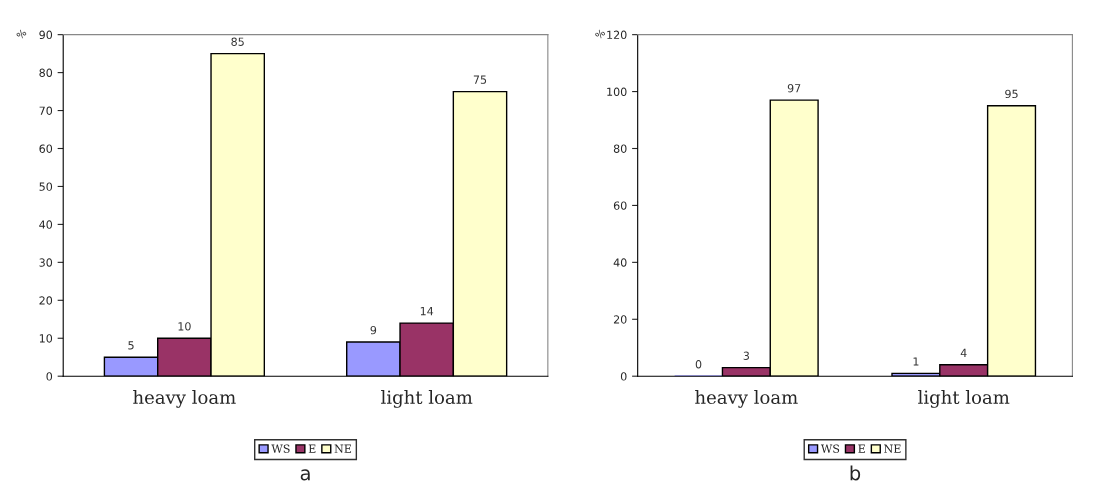 This screenshot has width=1109, height=495. What do you see at coordinates (237, 41) in the screenshot?
I see `data-label: 85` at bounding box center [237, 41].